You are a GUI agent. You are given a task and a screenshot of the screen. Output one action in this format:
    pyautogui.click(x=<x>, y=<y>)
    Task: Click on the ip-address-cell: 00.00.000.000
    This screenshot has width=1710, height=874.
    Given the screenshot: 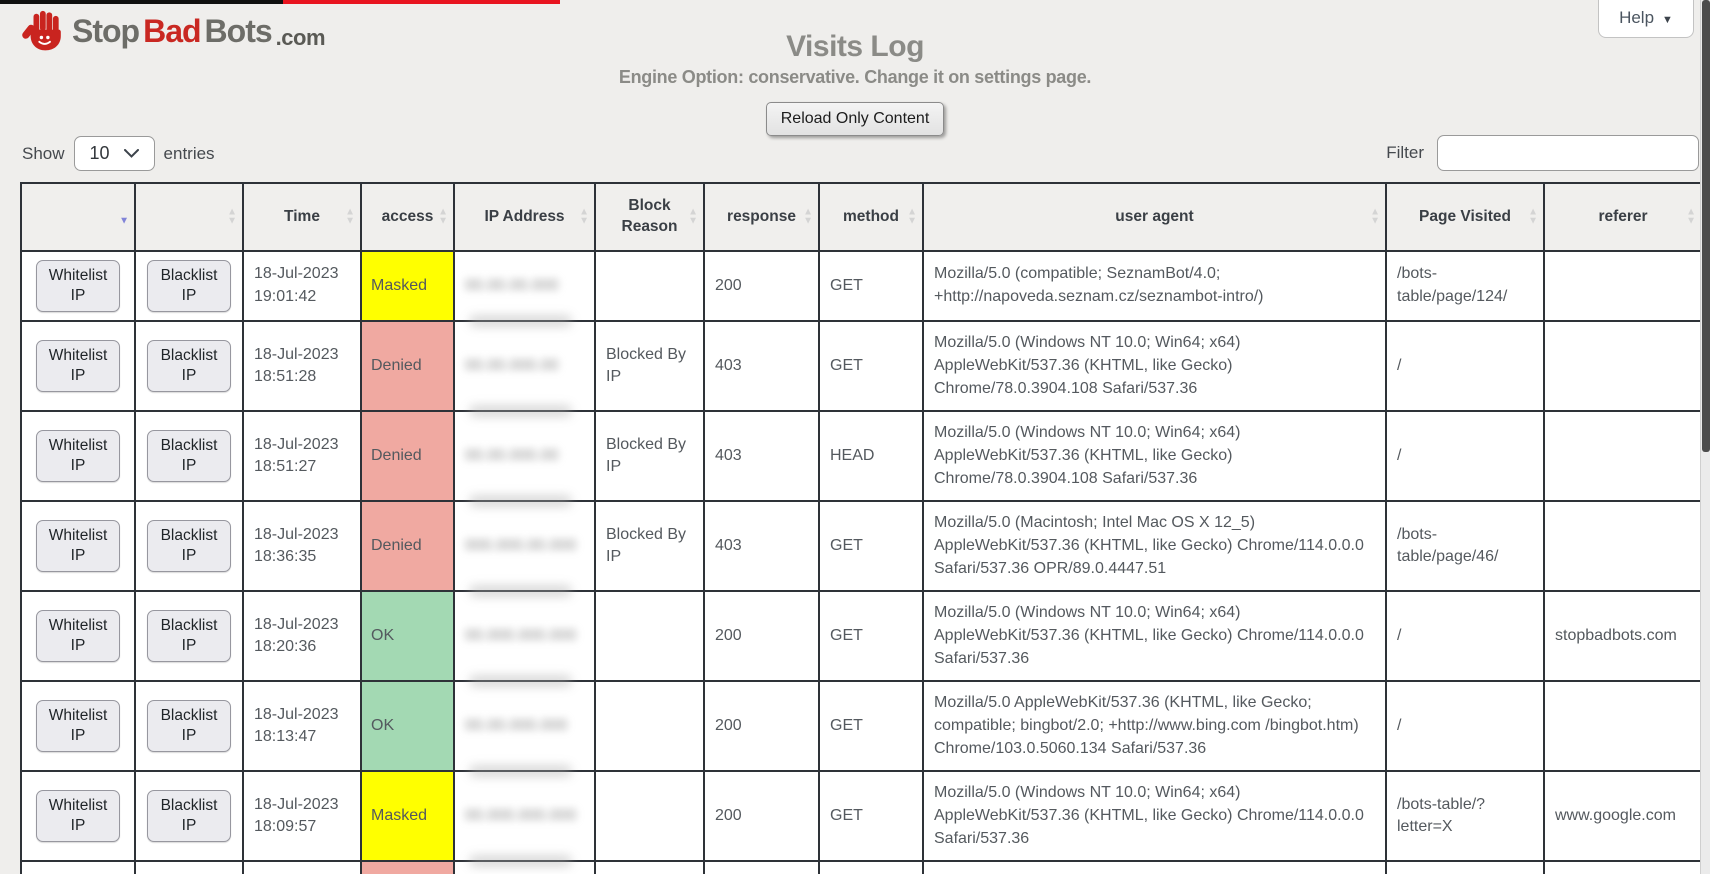 What is the action you would take?
    pyautogui.click(x=524, y=729)
    